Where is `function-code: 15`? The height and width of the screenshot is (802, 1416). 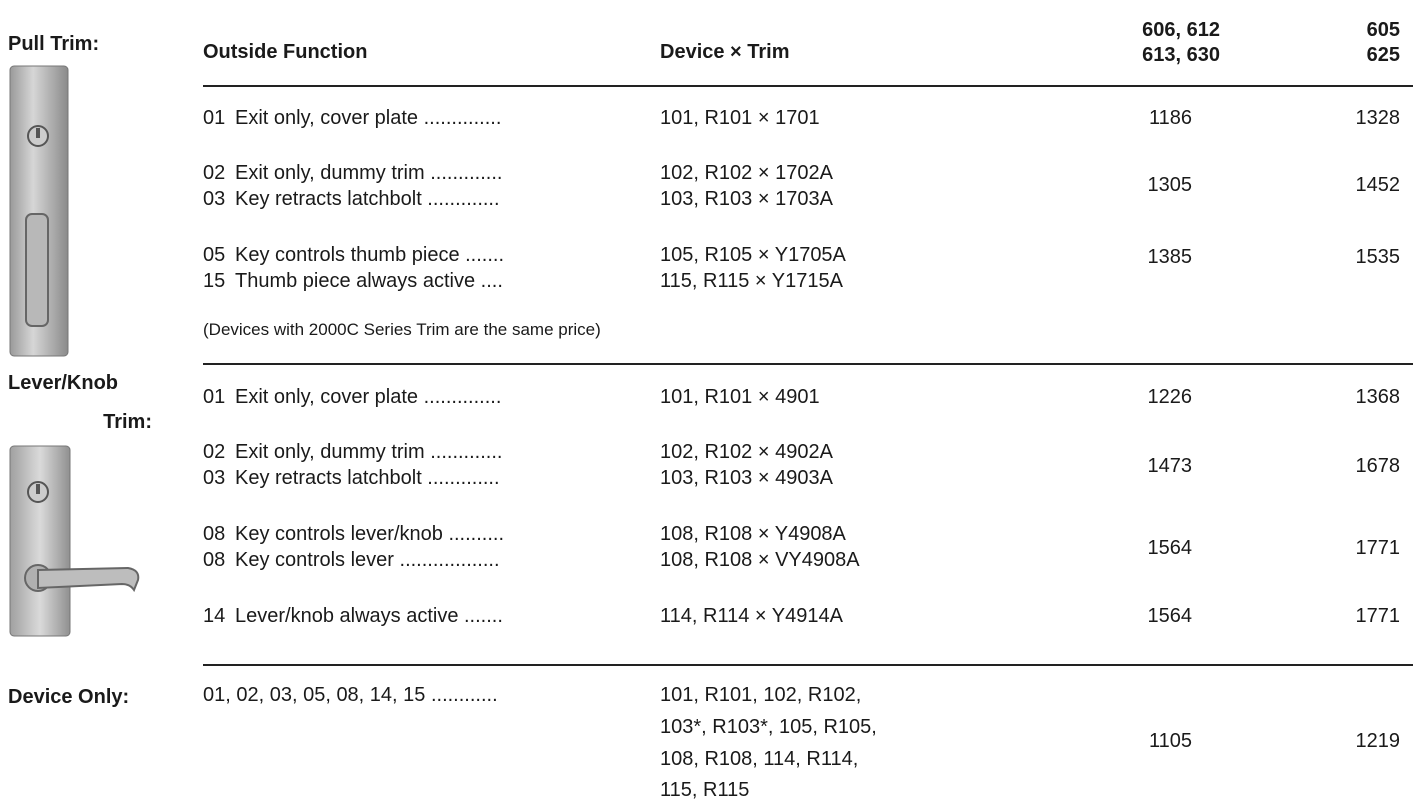
function-code: 15 is located at coordinates (214, 281).